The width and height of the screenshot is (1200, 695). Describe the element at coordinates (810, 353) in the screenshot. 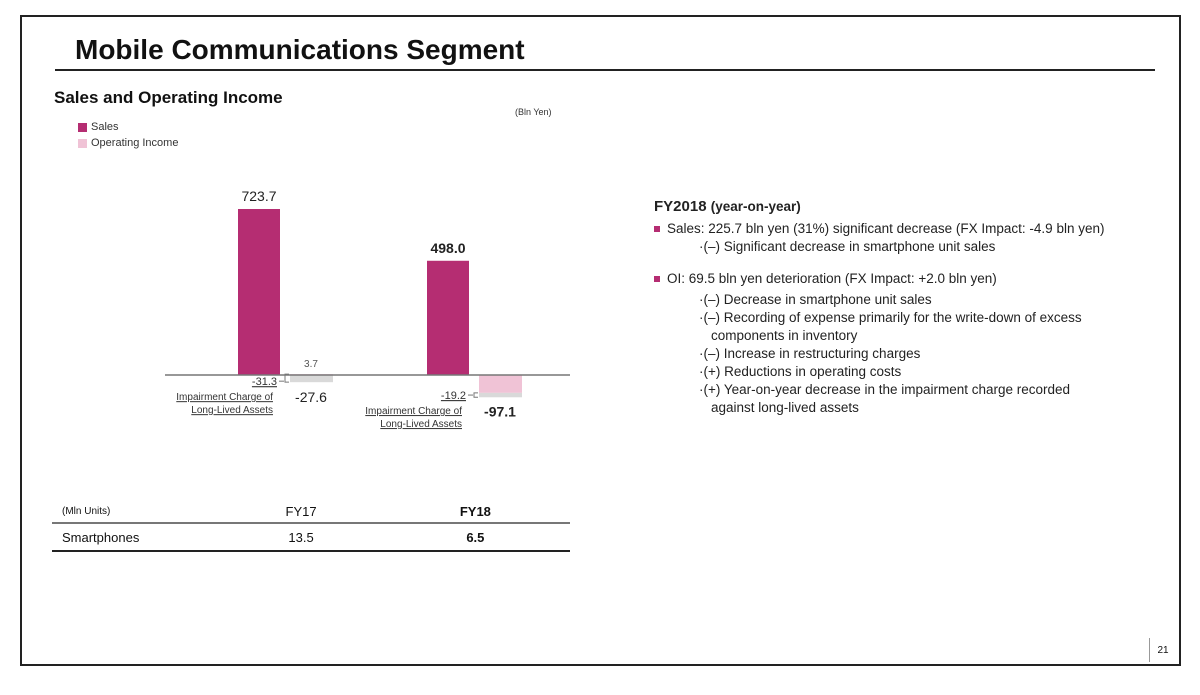

I see `oi-item: ·(–) Increase in restructuring charges` at that location.